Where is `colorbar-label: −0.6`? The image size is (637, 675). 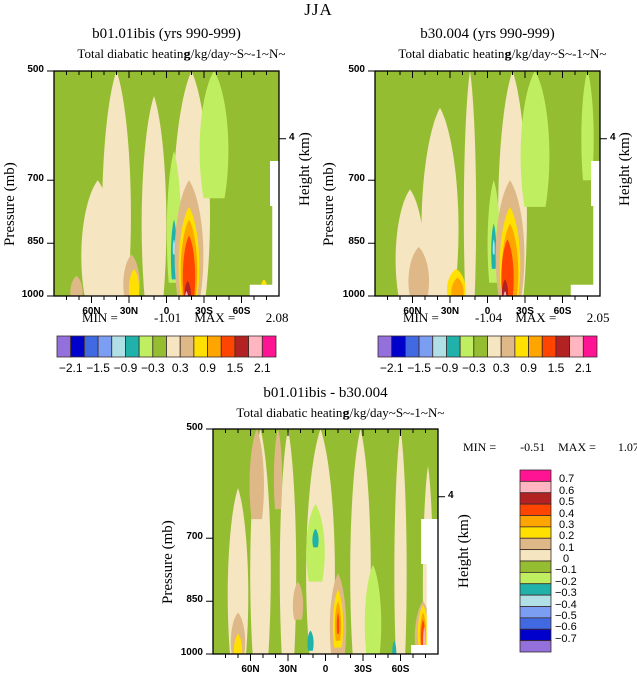
colorbar-label: −0.6 is located at coordinates (566, 627).